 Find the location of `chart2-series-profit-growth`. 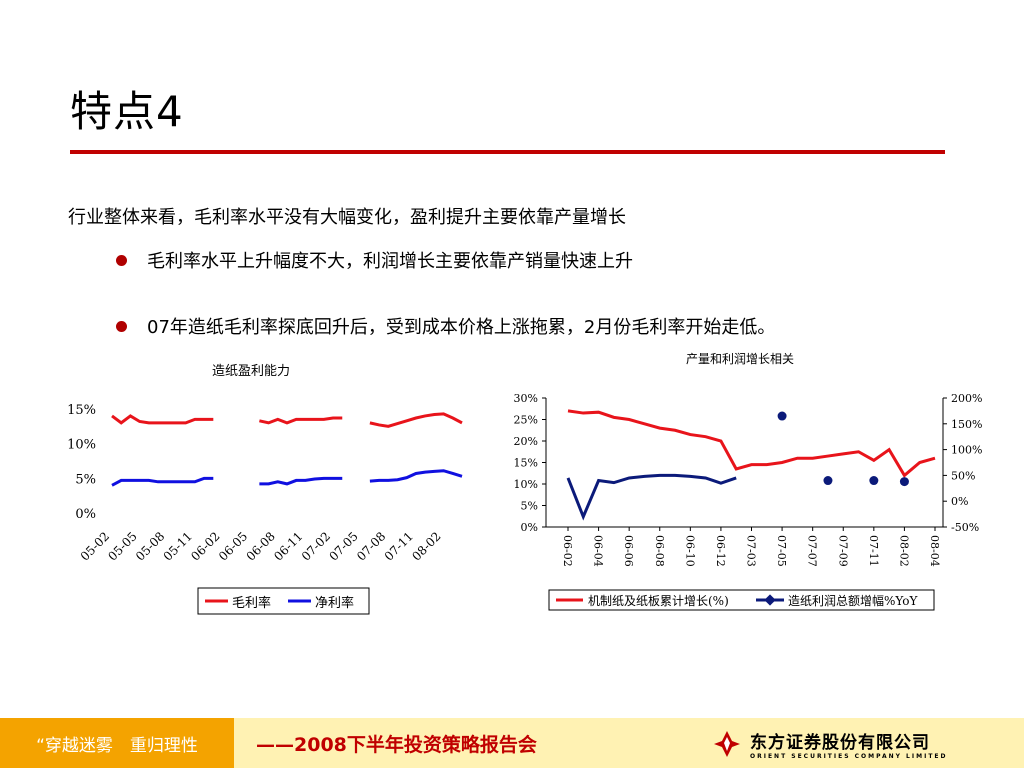

chart2-series-profit-growth is located at coordinates (651, 497).